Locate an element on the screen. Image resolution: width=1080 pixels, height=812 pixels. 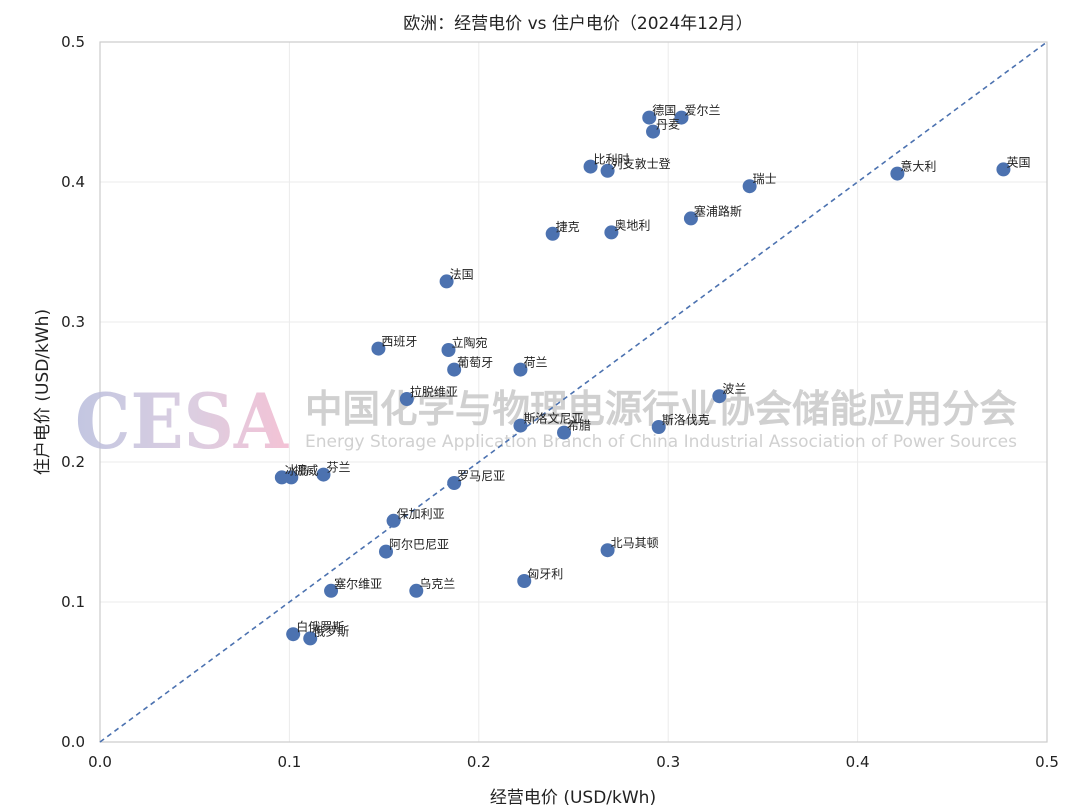
data-point-label: 比利时 is located at coordinates (612, 160).